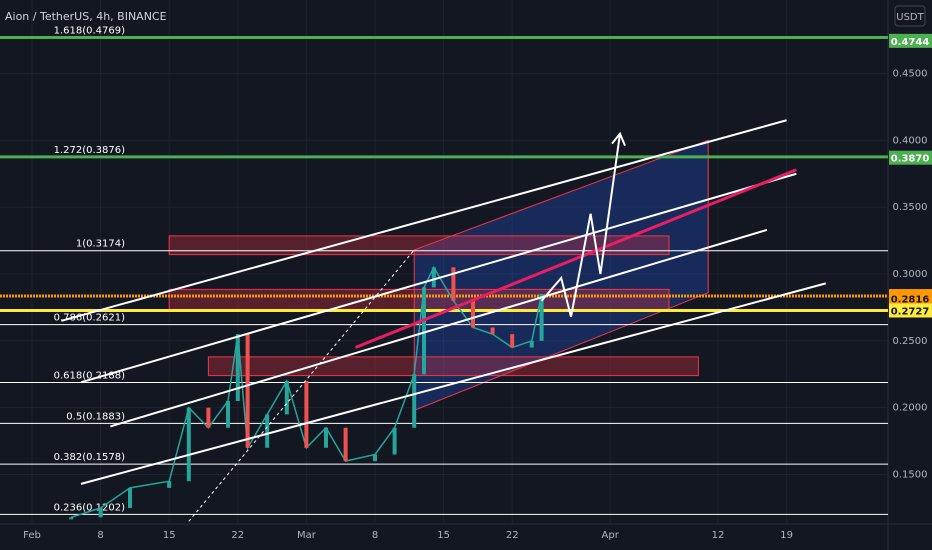  What do you see at coordinates (90, 457) in the screenshot?
I see `fib-level-label: 0.382(0.1578)` at bounding box center [90, 457].